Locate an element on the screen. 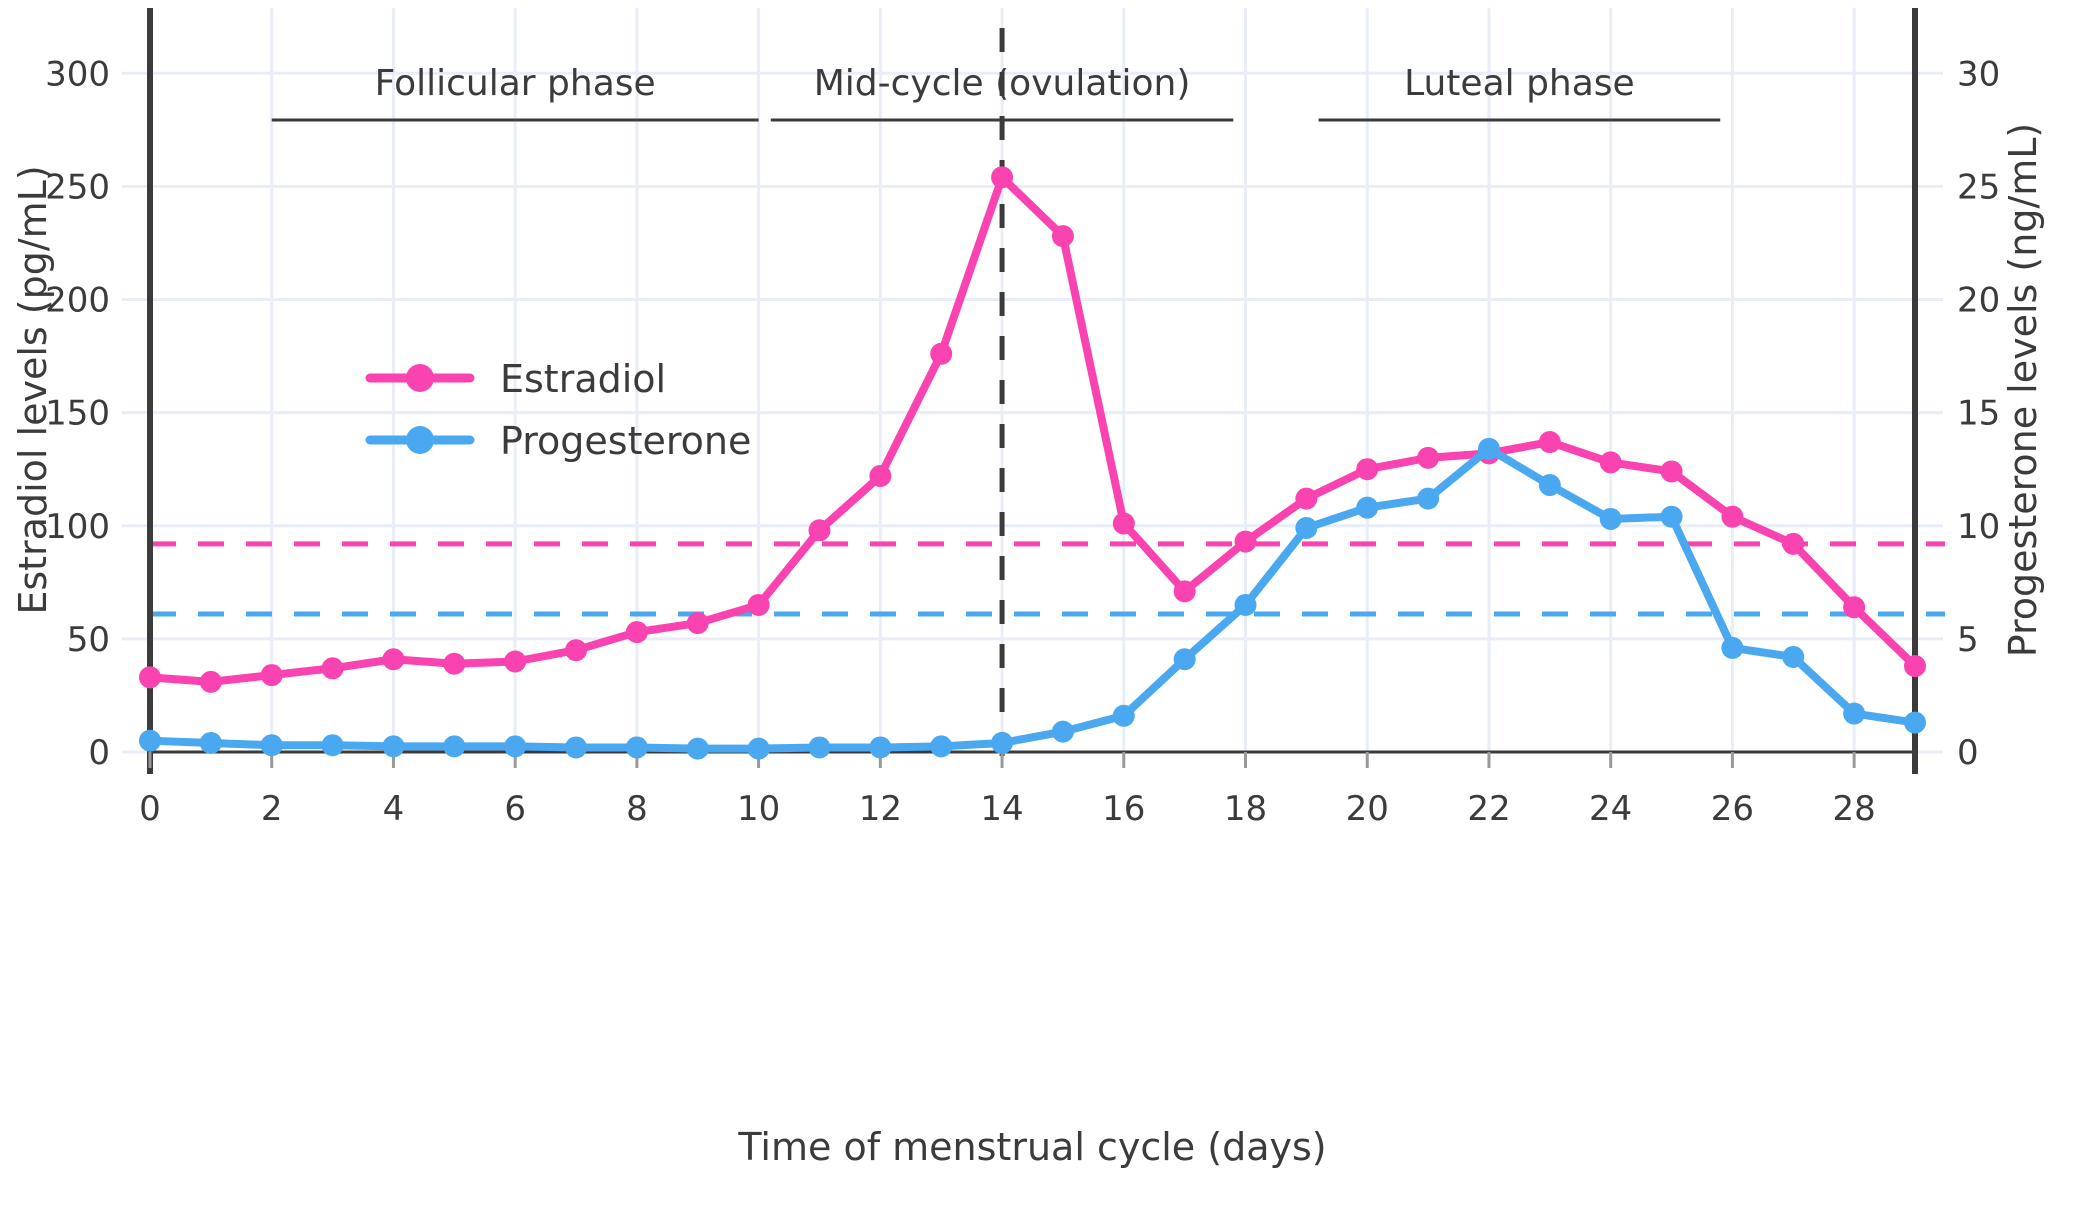 Image resolution: width=2077 pixels, height=1208 pixels. x-tick-label: 14 is located at coordinates (1001, 809).